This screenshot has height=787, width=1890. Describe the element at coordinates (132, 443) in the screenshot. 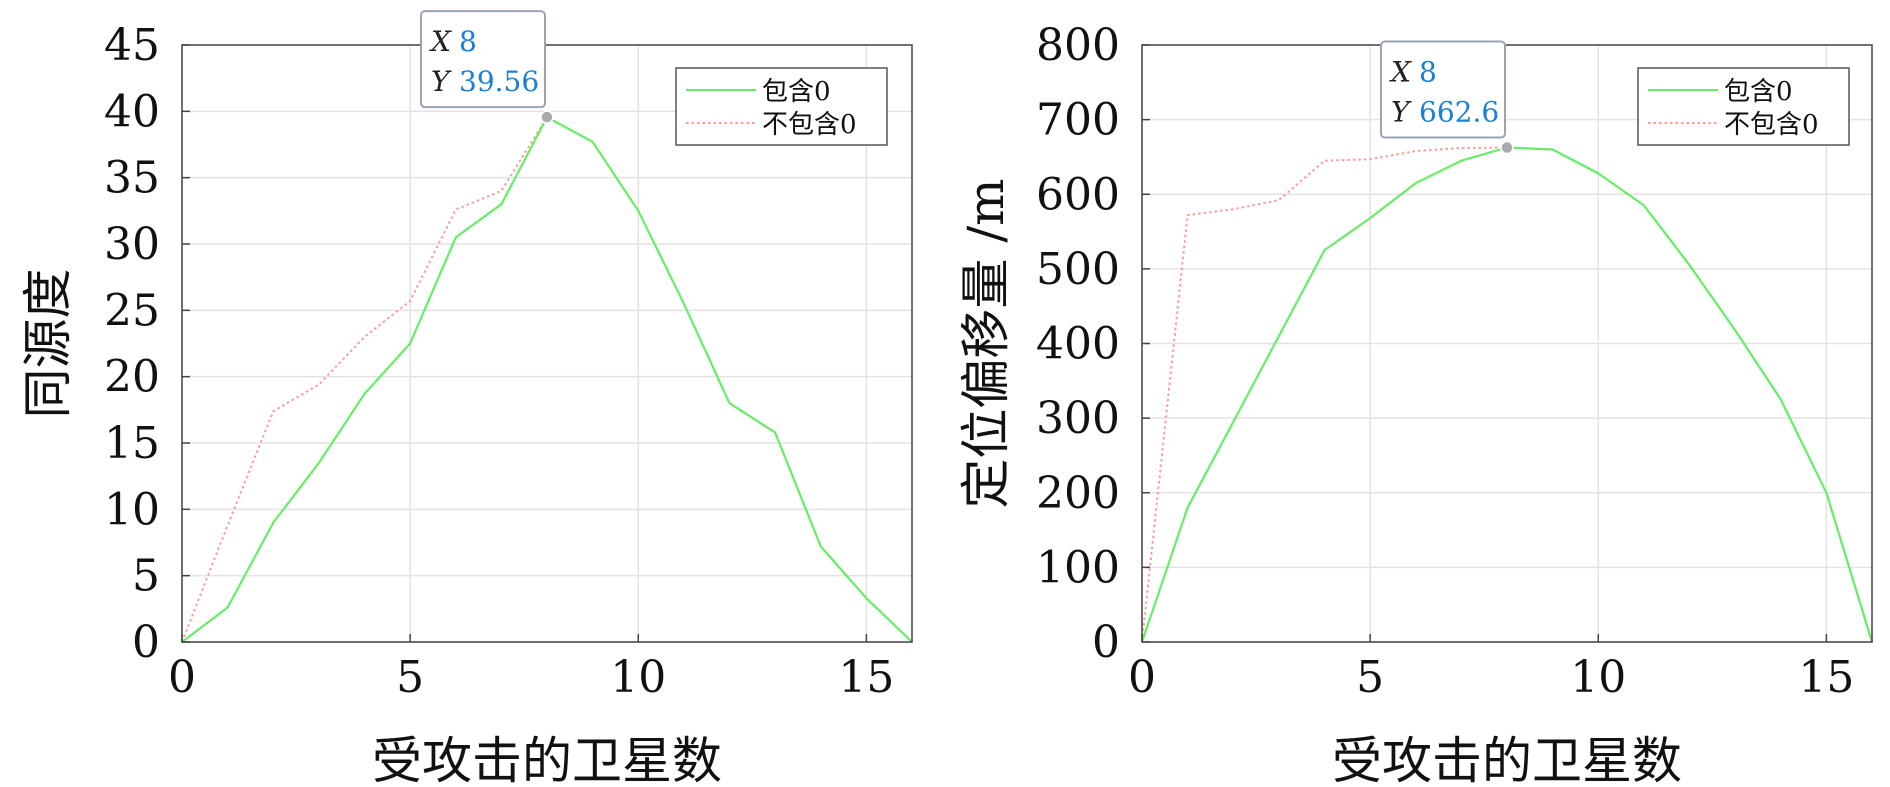

I see `y-tick-label: 15` at that location.